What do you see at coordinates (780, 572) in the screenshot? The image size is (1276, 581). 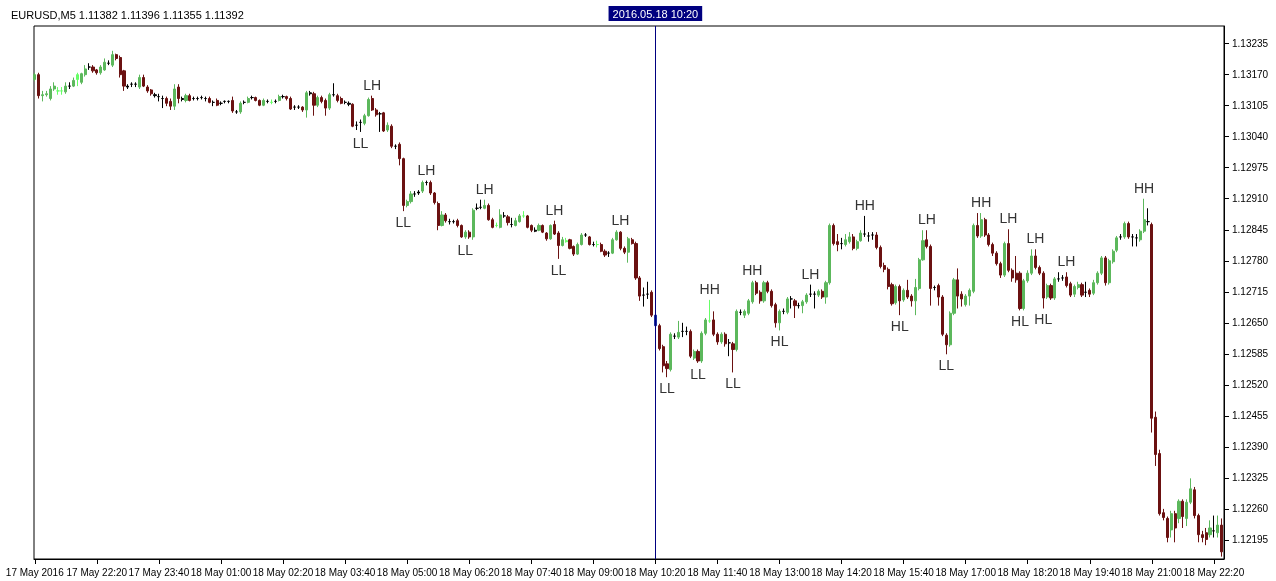 I see `x-tick-label: 18 May 13:00` at bounding box center [780, 572].